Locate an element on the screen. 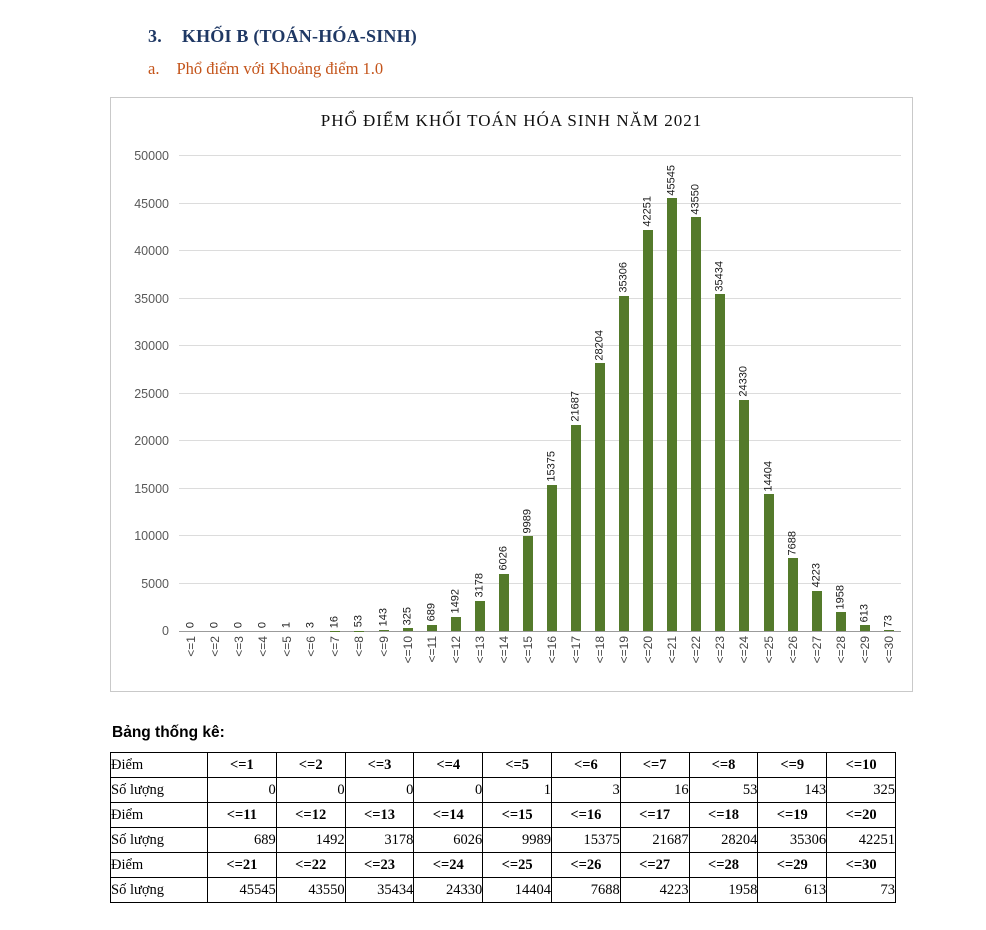  so-luong-cell: 9989 is located at coordinates (517, 840).